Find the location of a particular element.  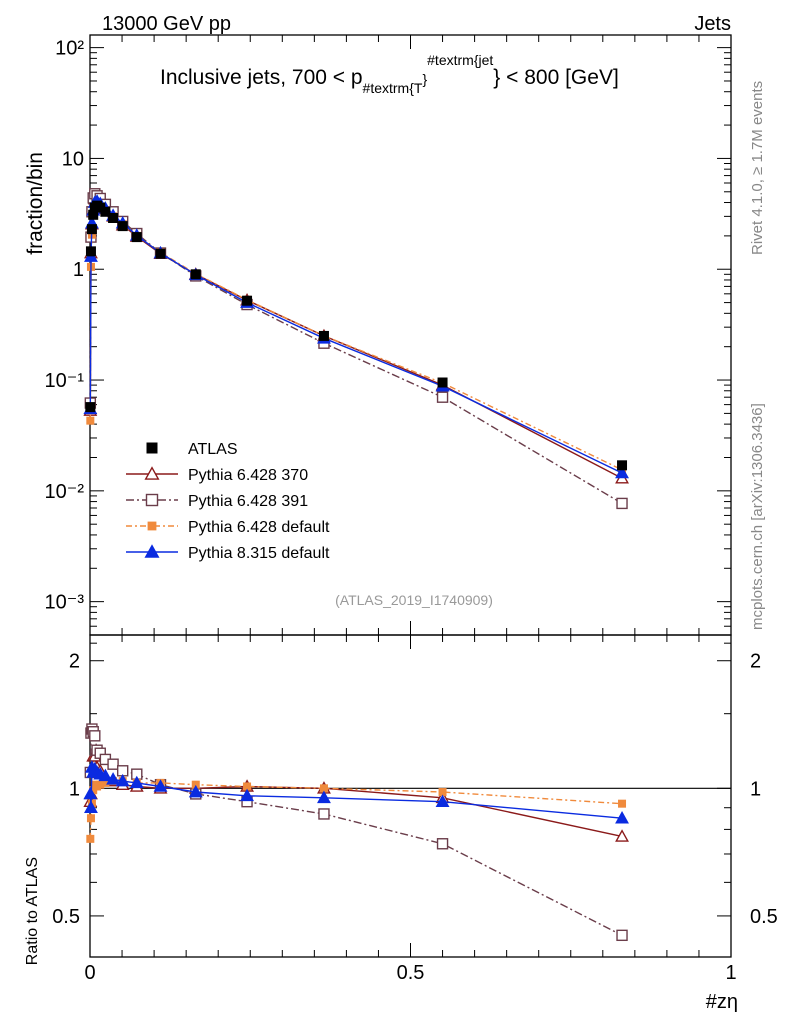

legend-item: Pythia 6.428 default is located at coordinates (228, 527).